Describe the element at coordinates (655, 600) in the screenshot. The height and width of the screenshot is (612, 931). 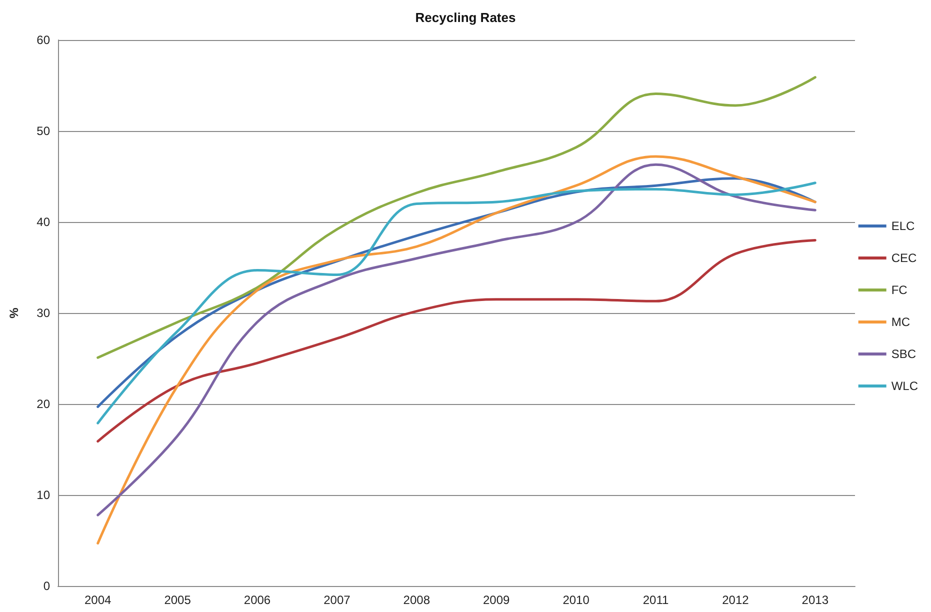
I see `x-tick-label: 2011` at that location.